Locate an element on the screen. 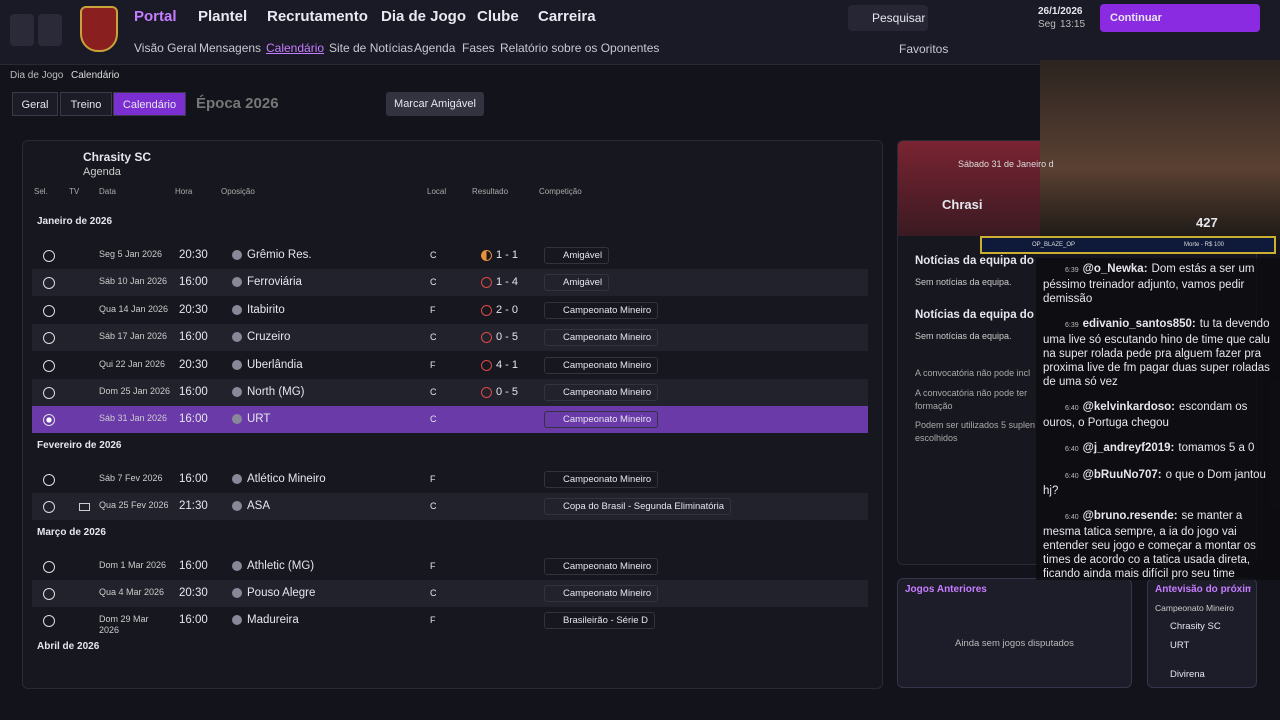 The image size is (1280, 720). chat-message: 6:40 @bRuuNo707: o que o Dom jantou hj? is located at coordinates (1157, 483).